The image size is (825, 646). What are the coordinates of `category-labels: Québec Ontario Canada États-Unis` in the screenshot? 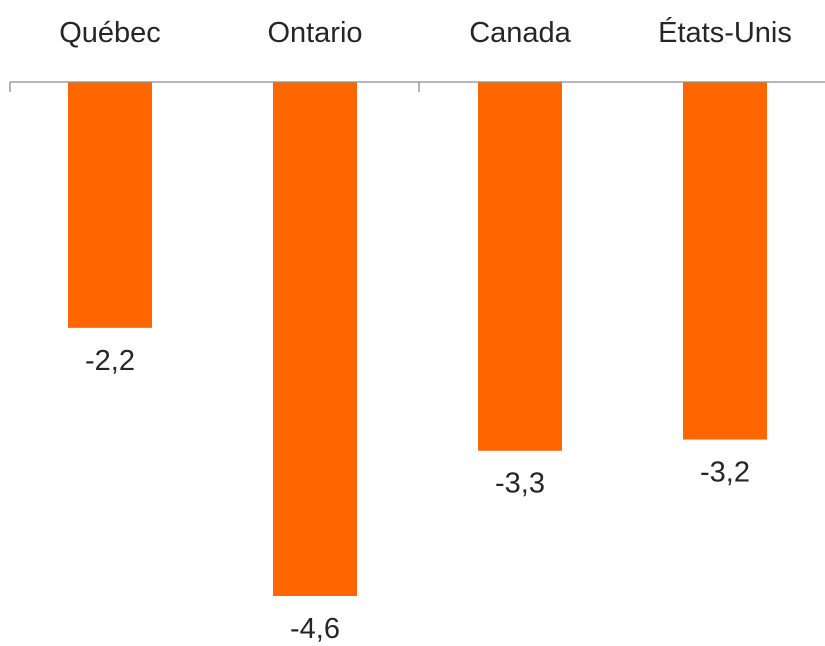 It's located at (425, 32).